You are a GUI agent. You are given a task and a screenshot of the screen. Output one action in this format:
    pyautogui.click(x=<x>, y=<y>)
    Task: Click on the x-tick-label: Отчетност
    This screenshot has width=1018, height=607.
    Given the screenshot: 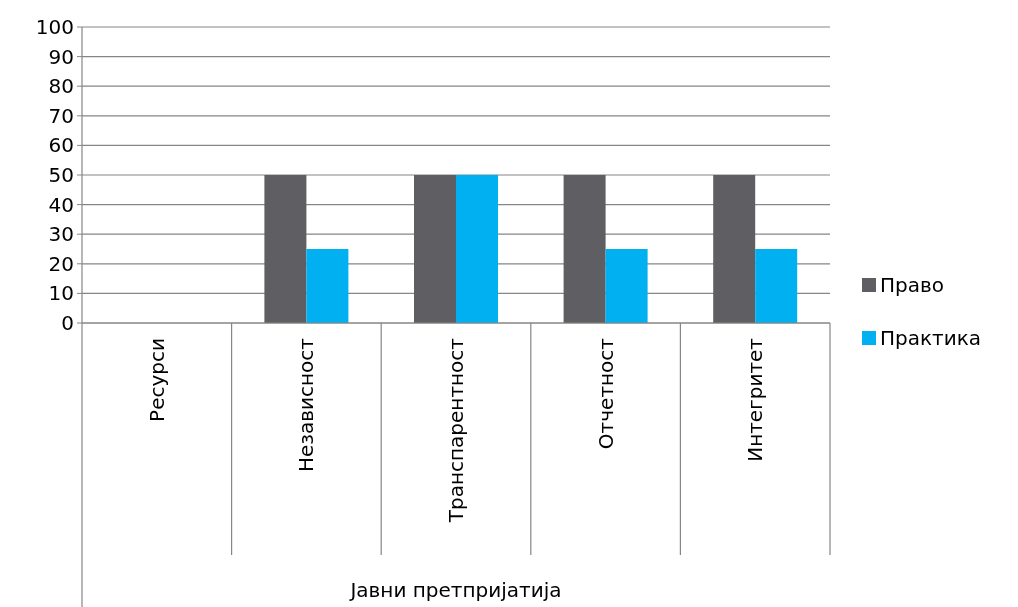 What is the action you would take?
    pyautogui.click(x=605, y=393)
    